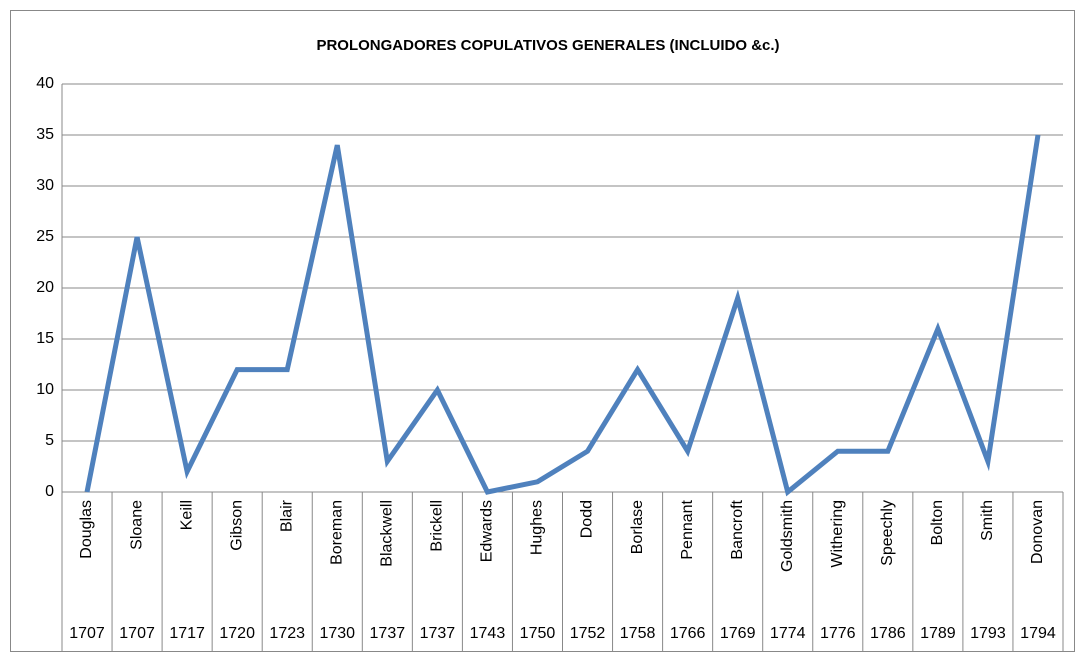  Describe the element at coordinates (788, 633) in the screenshot. I see `year-label: 1774` at that location.